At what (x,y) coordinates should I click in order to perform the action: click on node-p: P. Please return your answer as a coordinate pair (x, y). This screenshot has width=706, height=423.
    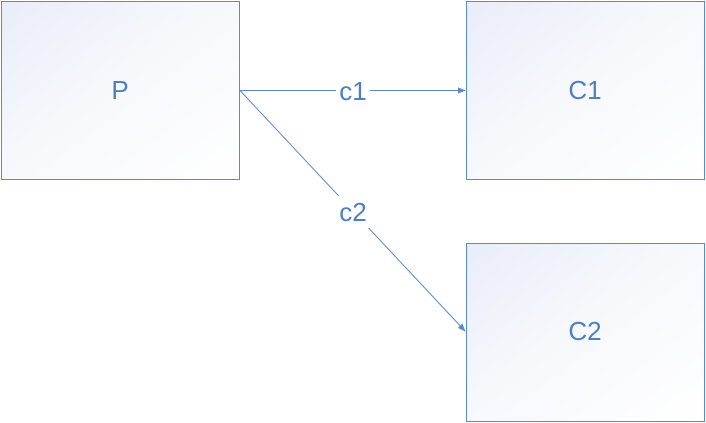
    Looking at the image, I should click on (120, 90).